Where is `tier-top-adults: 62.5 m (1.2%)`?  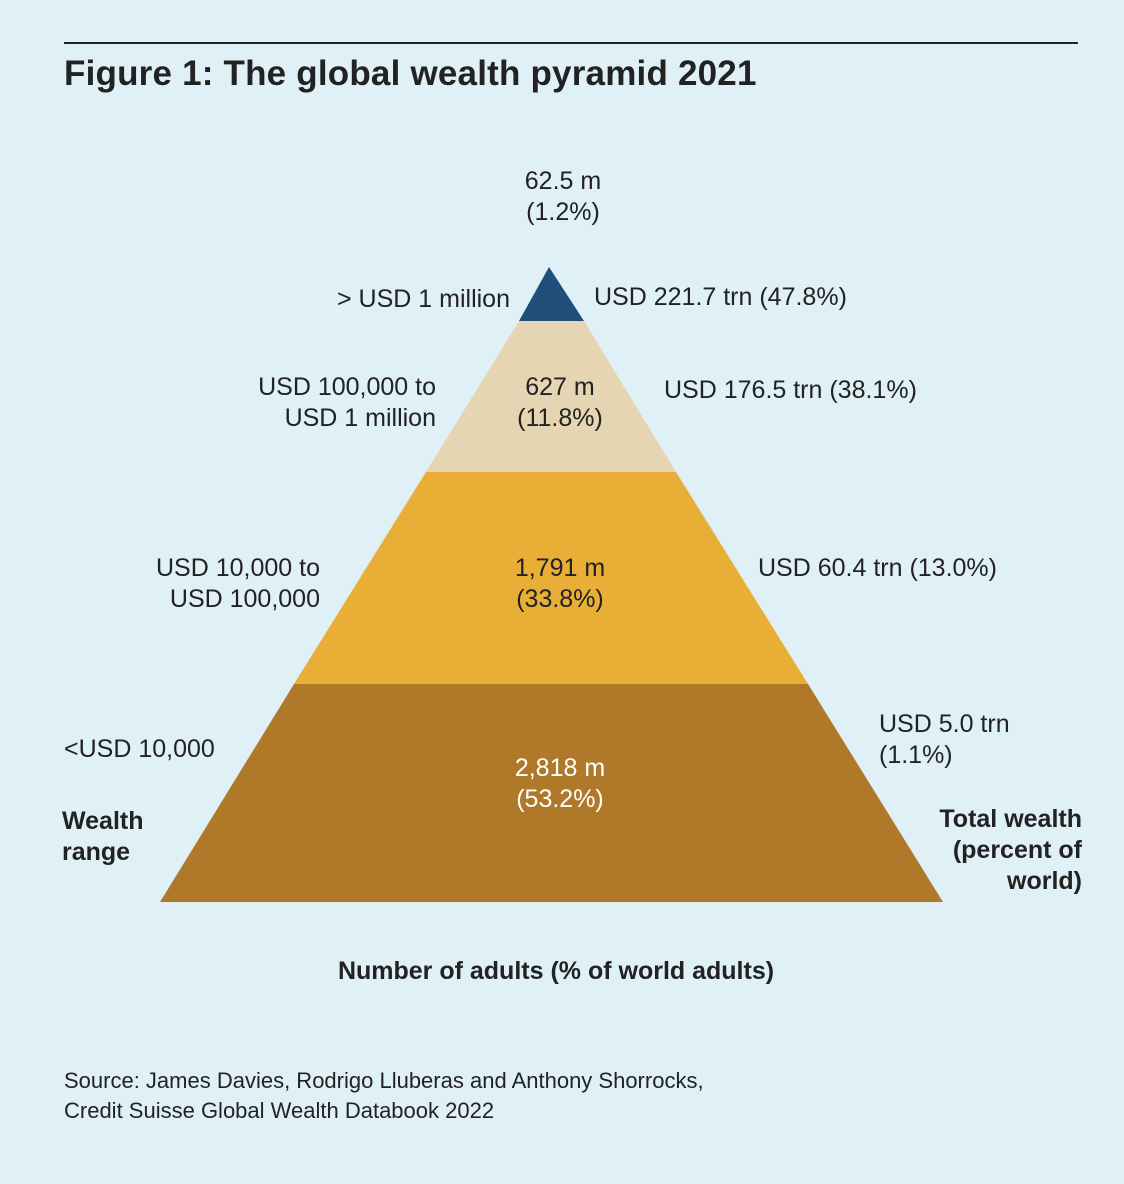 tier-top-adults: 62.5 m (1.2%) is located at coordinates (563, 196).